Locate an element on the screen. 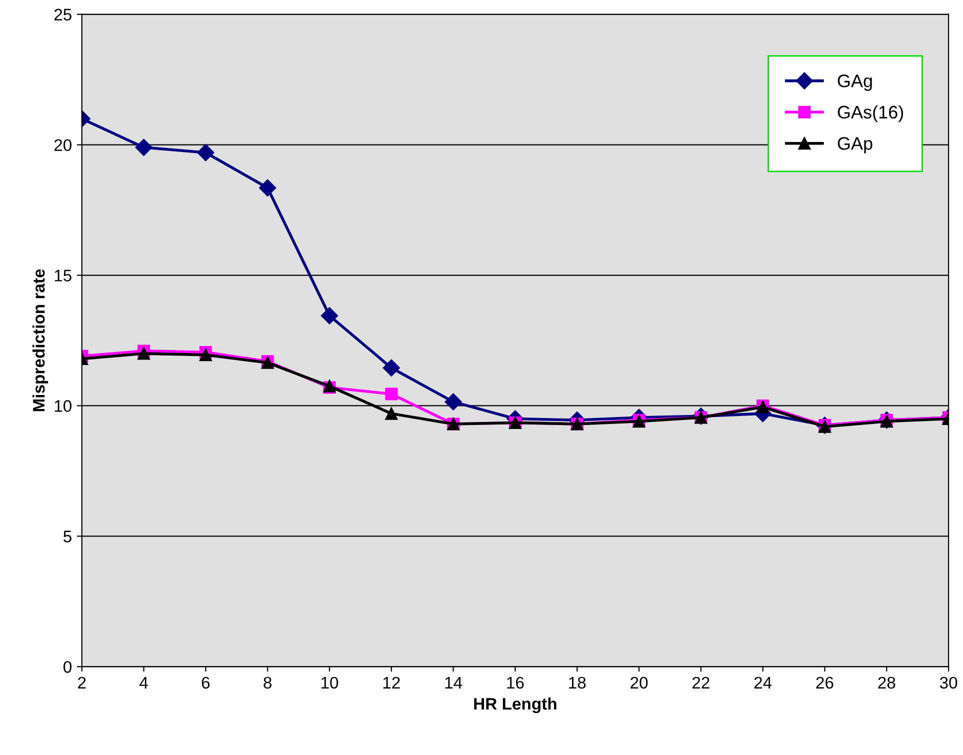  y-tick-label: 20 is located at coordinates (63, 145).